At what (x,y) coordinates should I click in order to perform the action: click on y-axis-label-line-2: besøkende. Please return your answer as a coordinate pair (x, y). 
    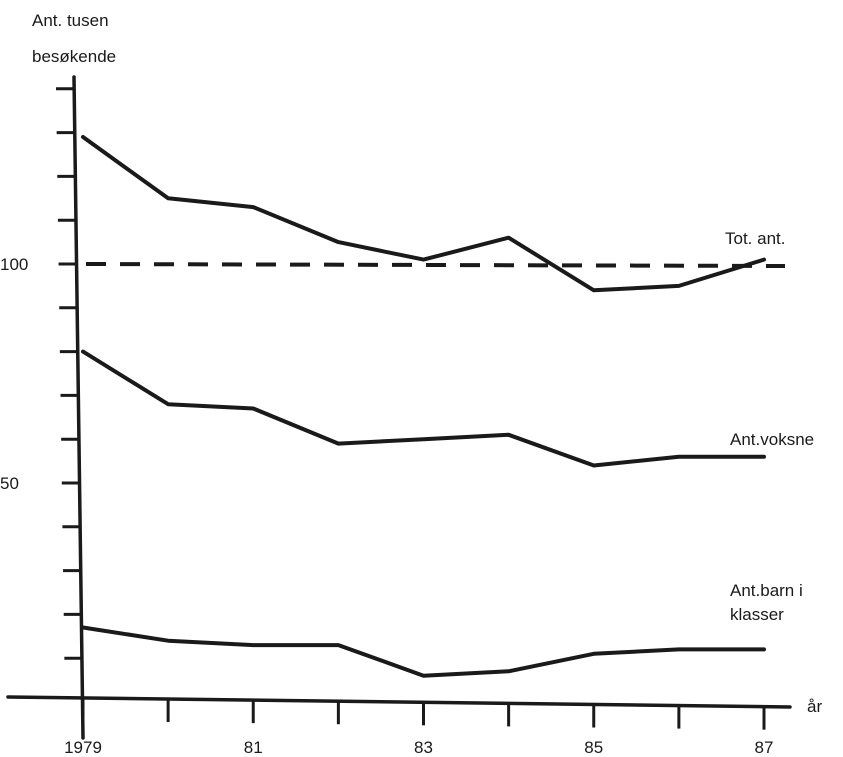
    Looking at the image, I should click on (74, 56).